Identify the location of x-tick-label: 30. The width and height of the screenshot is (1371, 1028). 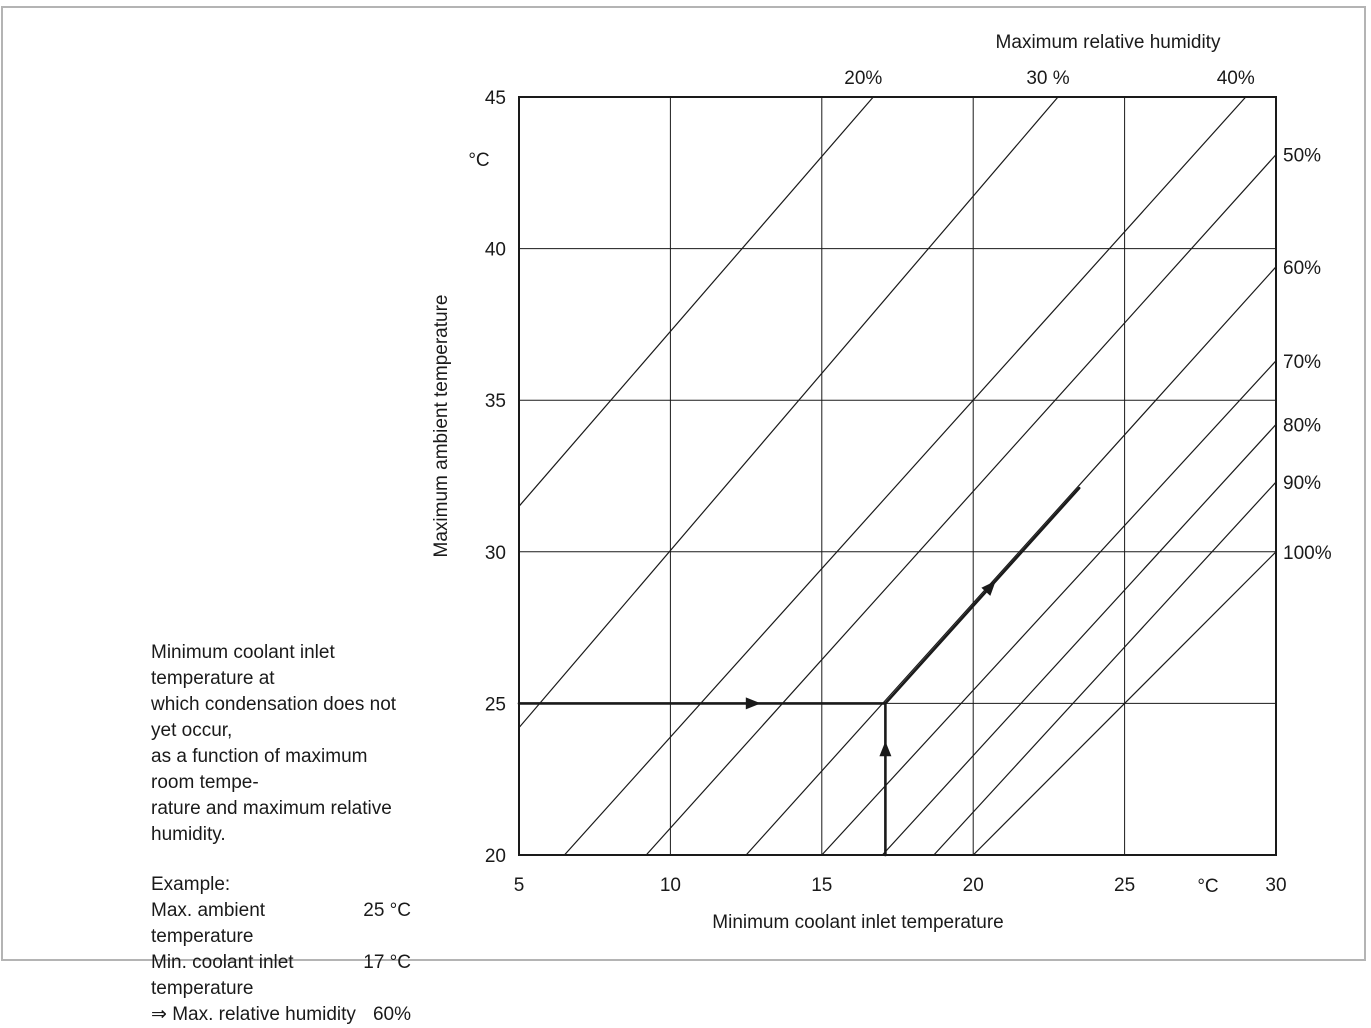
(1275, 885).